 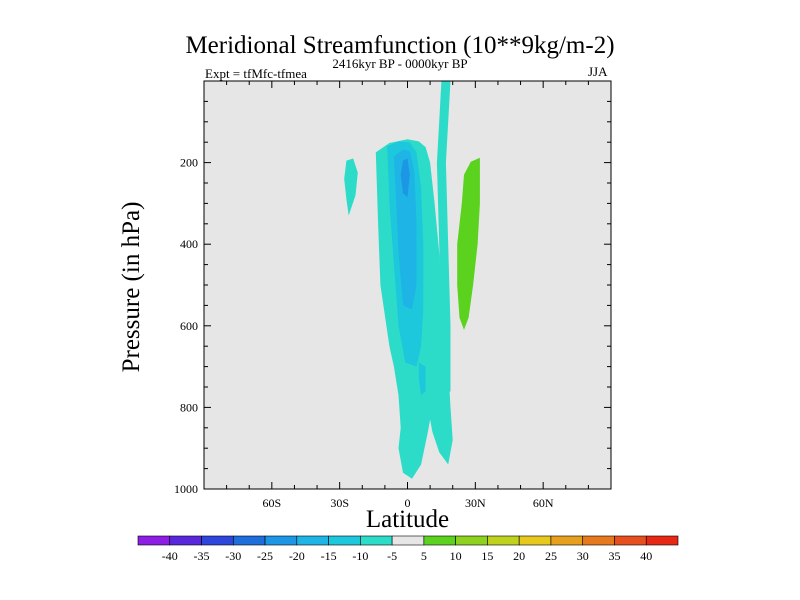 What do you see at coordinates (519, 556) in the screenshot?
I see `colorbar-label: 20` at bounding box center [519, 556].